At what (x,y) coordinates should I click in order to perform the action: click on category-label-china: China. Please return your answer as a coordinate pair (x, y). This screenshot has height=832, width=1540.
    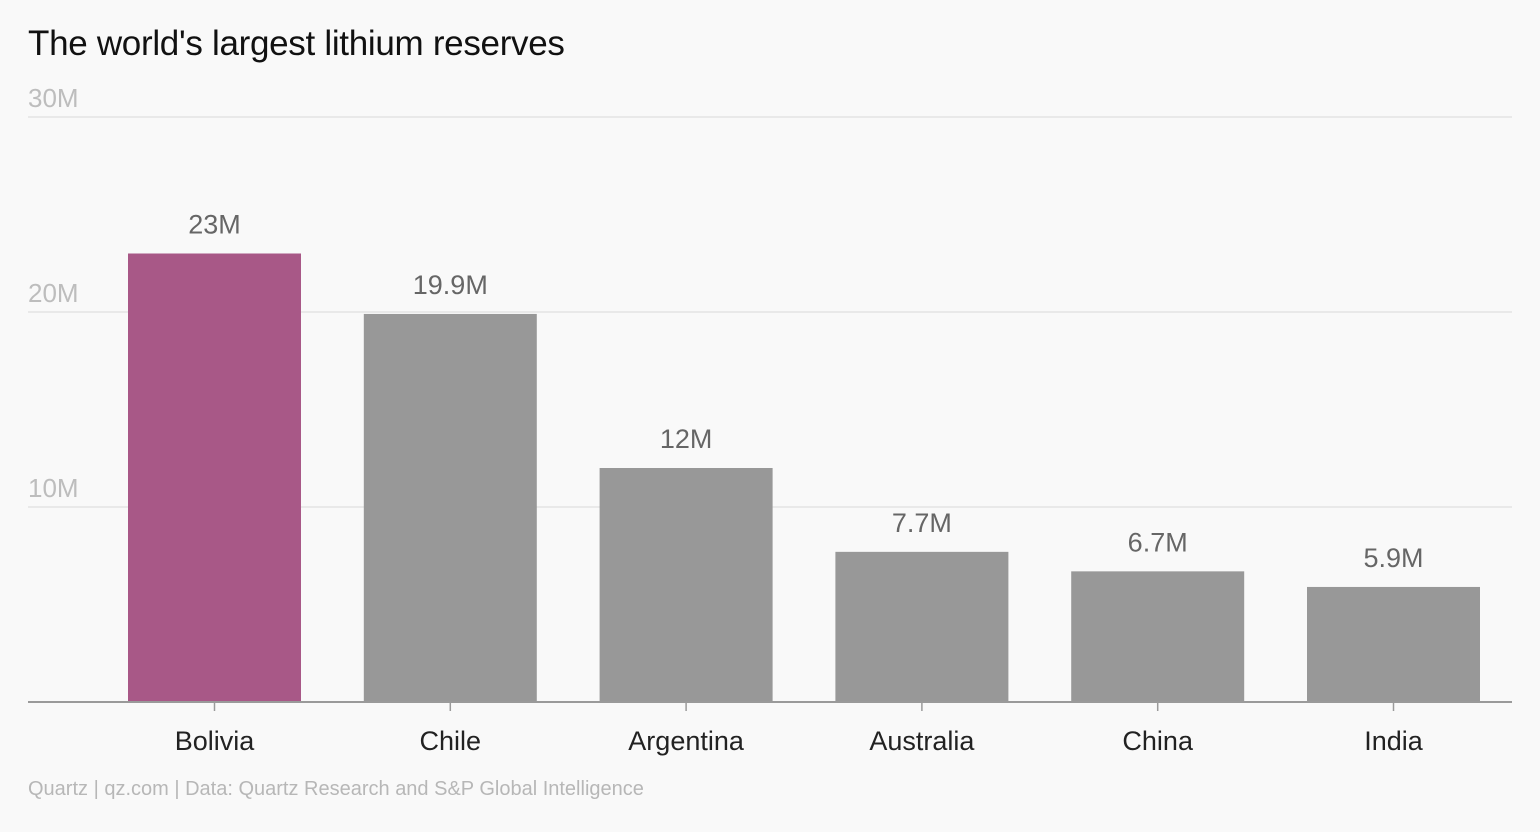
    Looking at the image, I should click on (1158, 741).